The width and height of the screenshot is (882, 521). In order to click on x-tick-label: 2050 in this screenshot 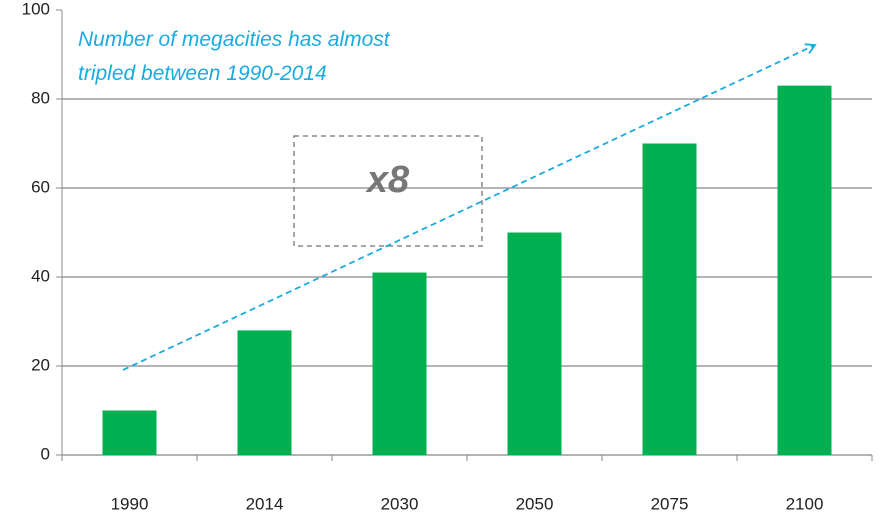, I will do `click(535, 503)`.